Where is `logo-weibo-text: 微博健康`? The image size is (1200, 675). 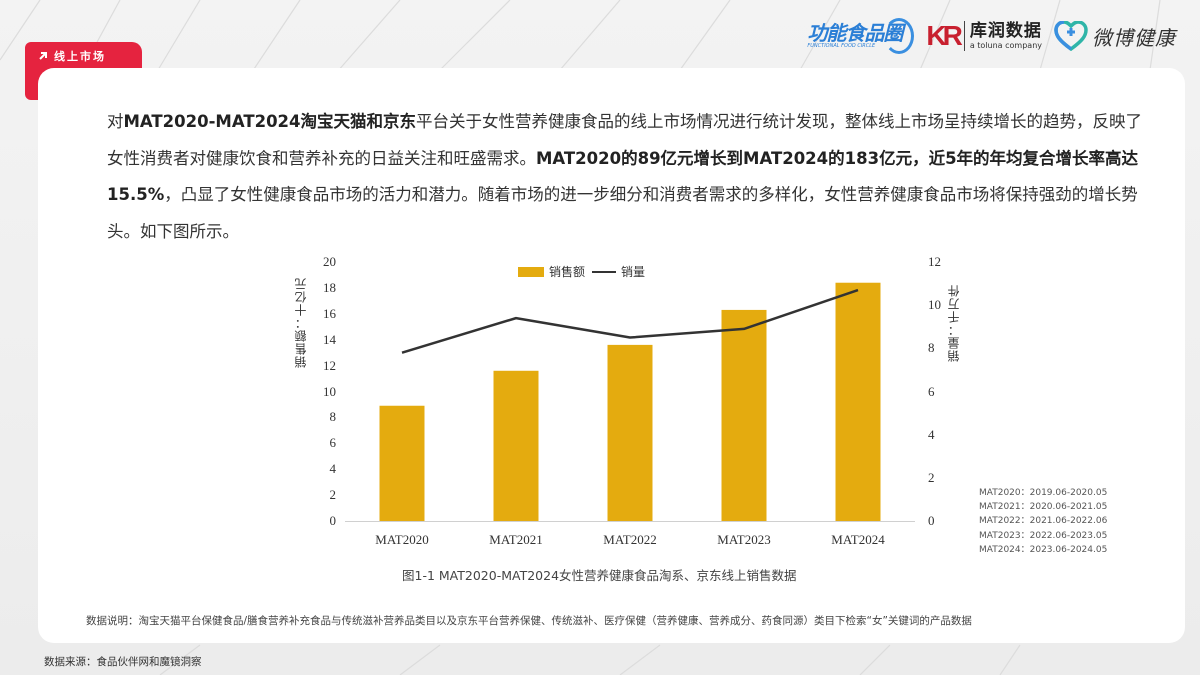 logo-weibo-text: 微博健康 is located at coordinates (1134, 37).